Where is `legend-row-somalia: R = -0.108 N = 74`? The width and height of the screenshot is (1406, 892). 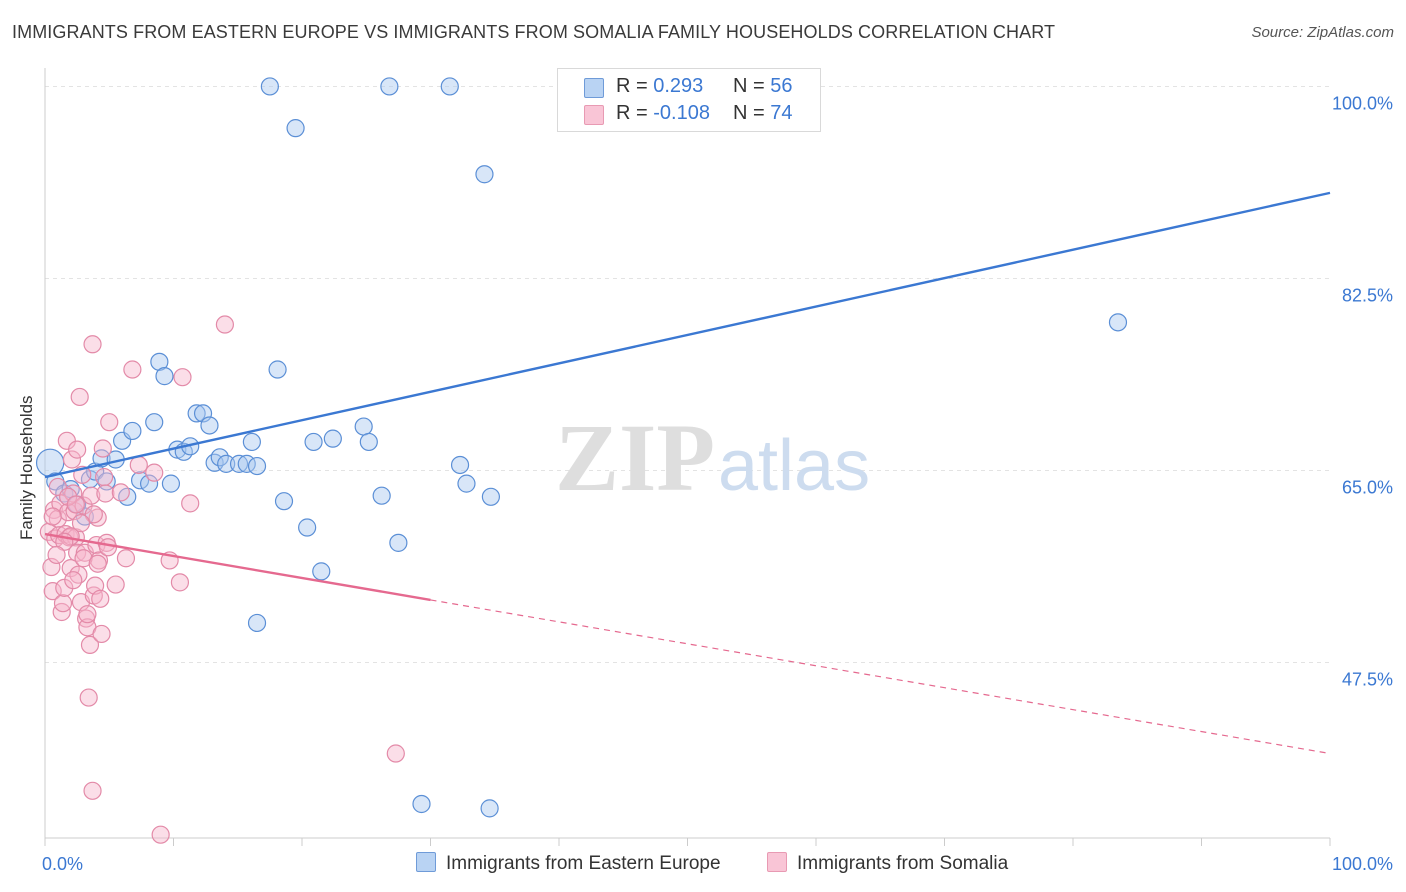 legend-row-somalia: R = -0.108 N = 74 is located at coordinates (689, 114).